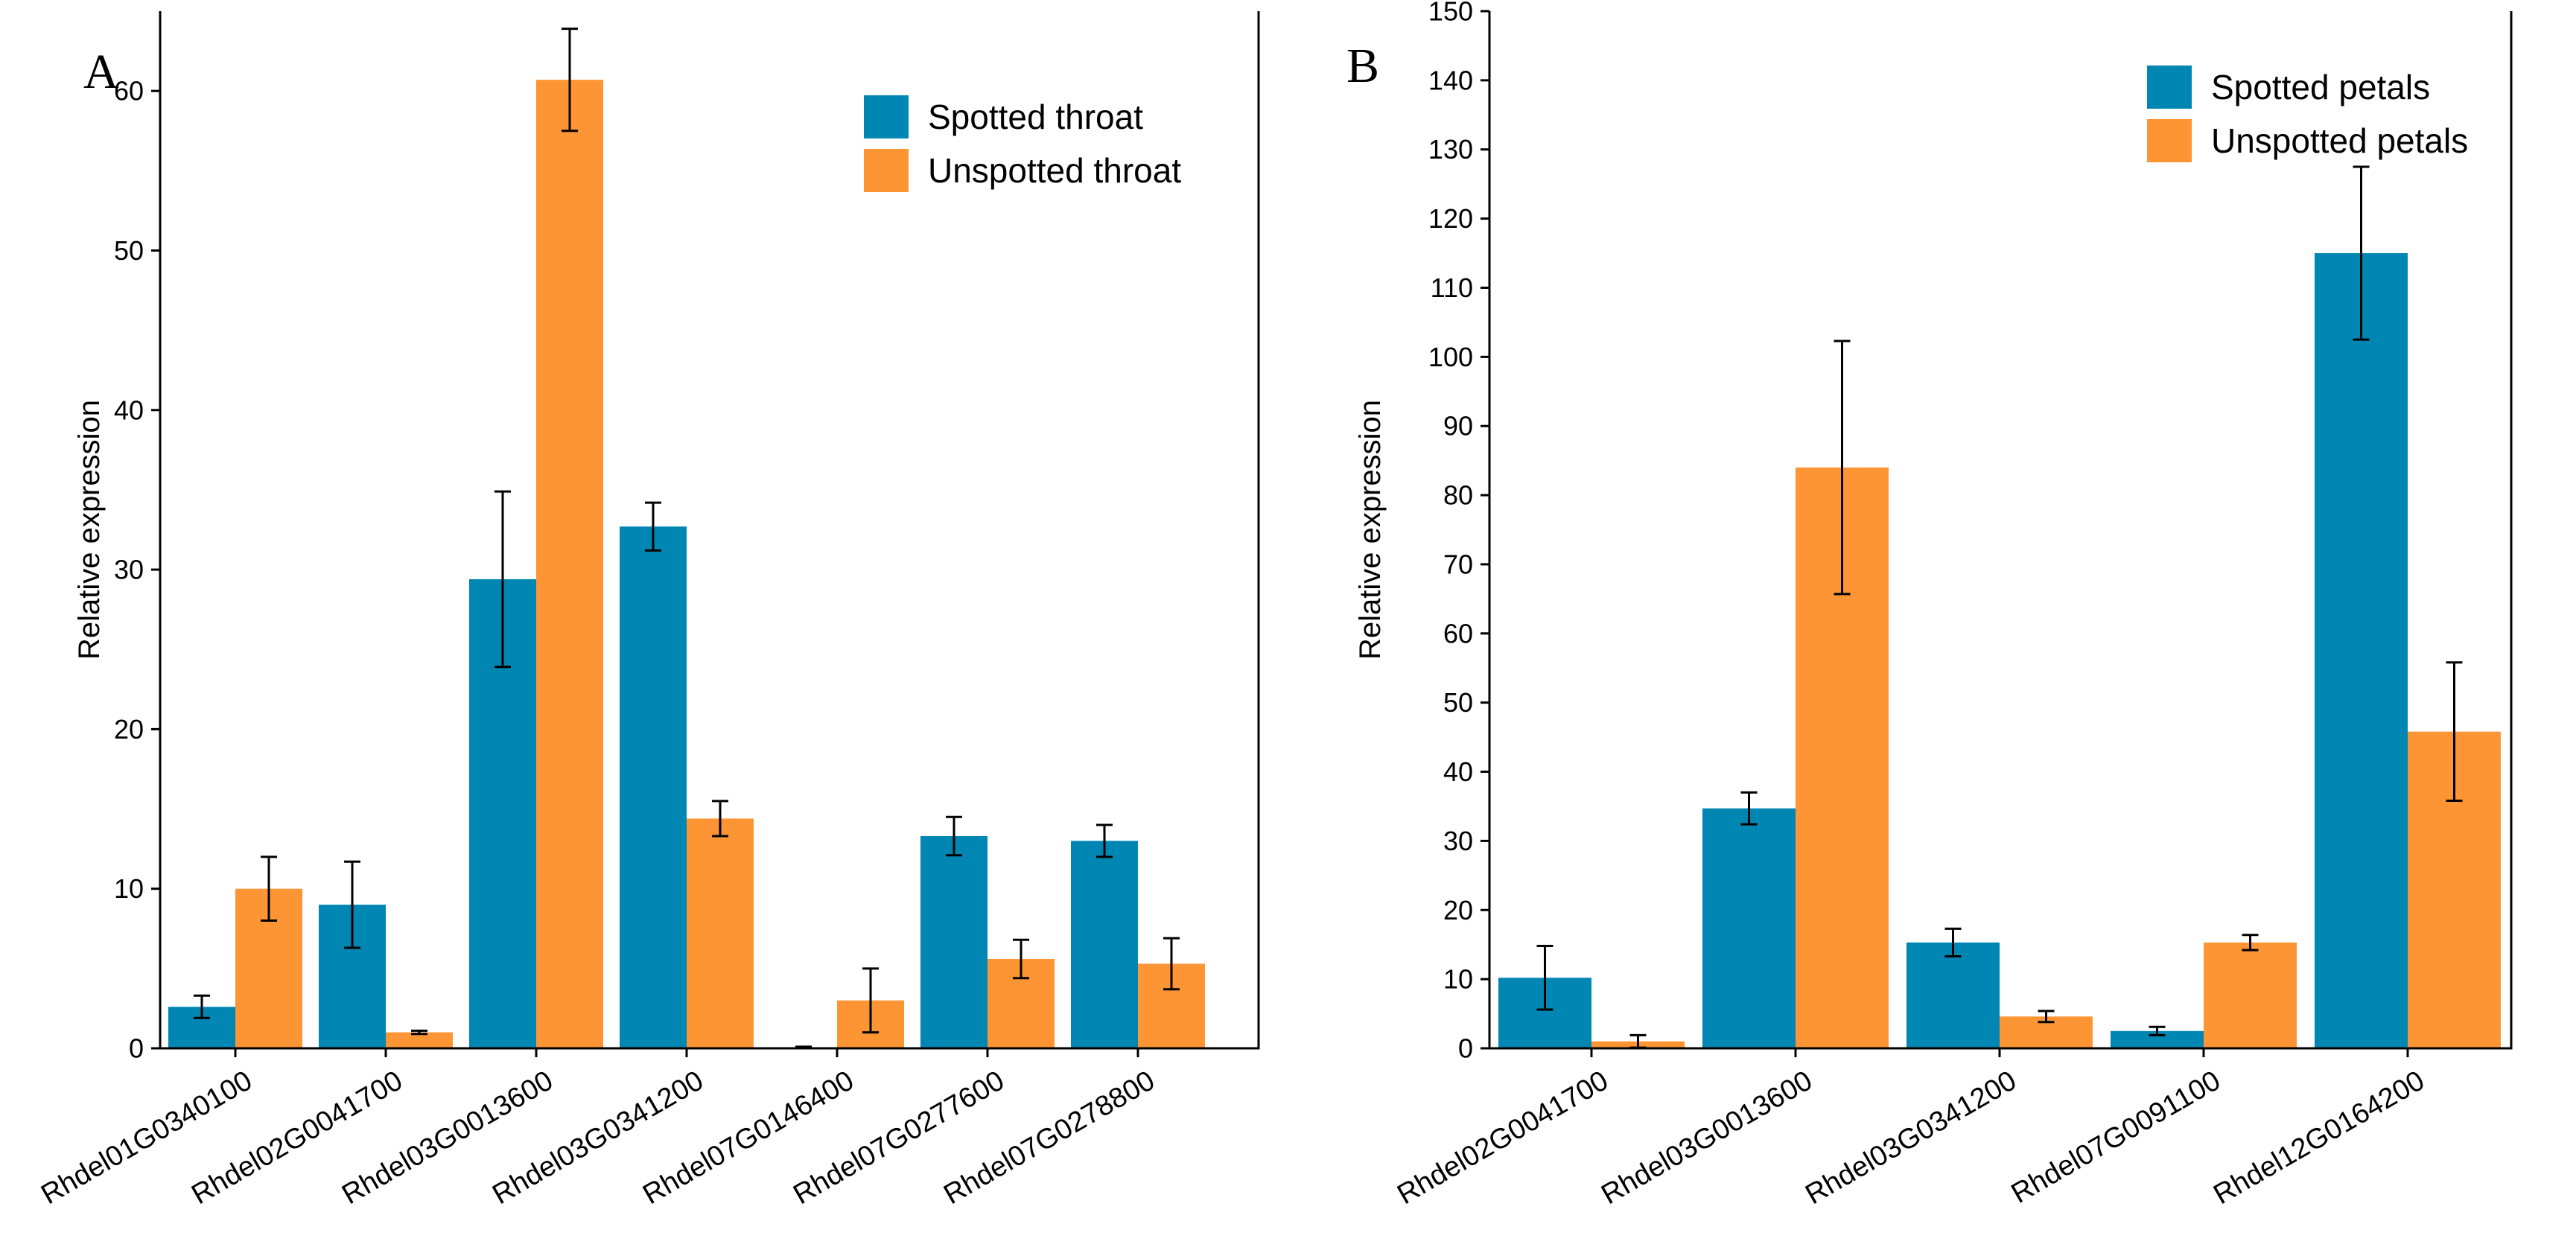 The image size is (2576, 1259). Describe the element at coordinates (1362, 66) in the screenshot. I see `panel-label: B` at that location.